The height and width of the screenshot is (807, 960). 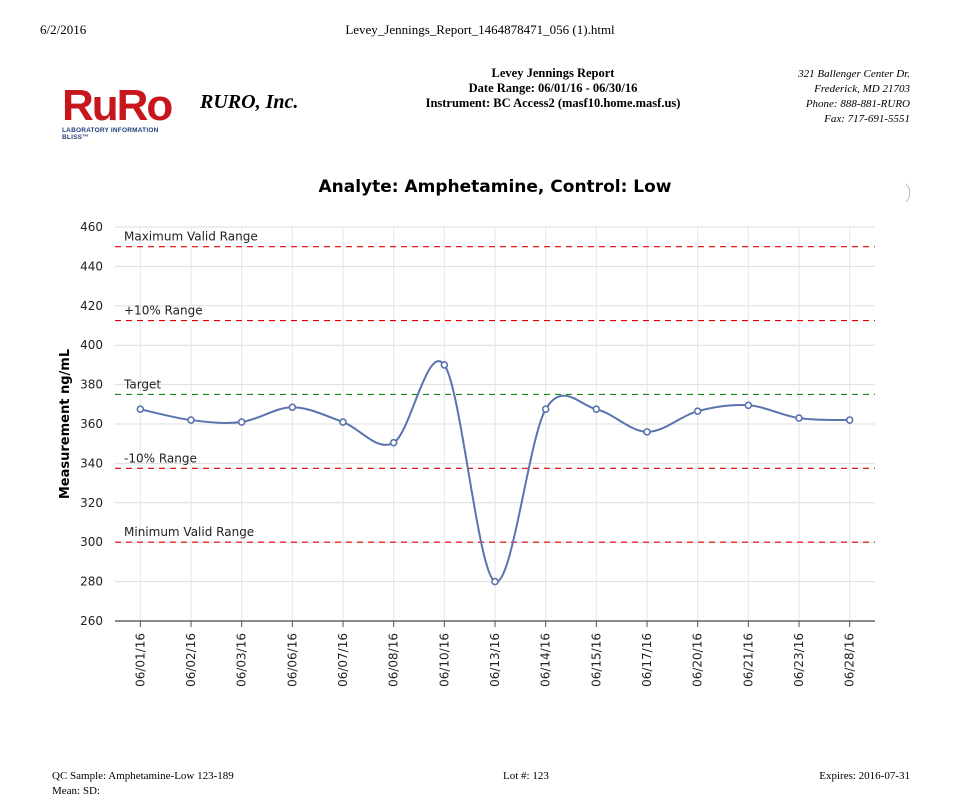 What do you see at coordinates (867, 119) in the screenshot?
I see `address-fax: Fax: 717-691-5551` at bounding box center [867, 119].